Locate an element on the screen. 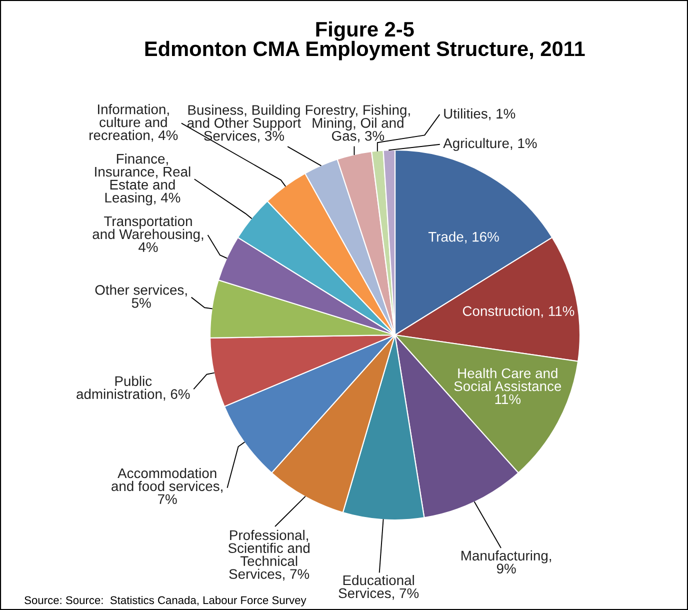  slice-label: Professional, Scientific and Technical Services, 7% is located at coordinates (269, 555).